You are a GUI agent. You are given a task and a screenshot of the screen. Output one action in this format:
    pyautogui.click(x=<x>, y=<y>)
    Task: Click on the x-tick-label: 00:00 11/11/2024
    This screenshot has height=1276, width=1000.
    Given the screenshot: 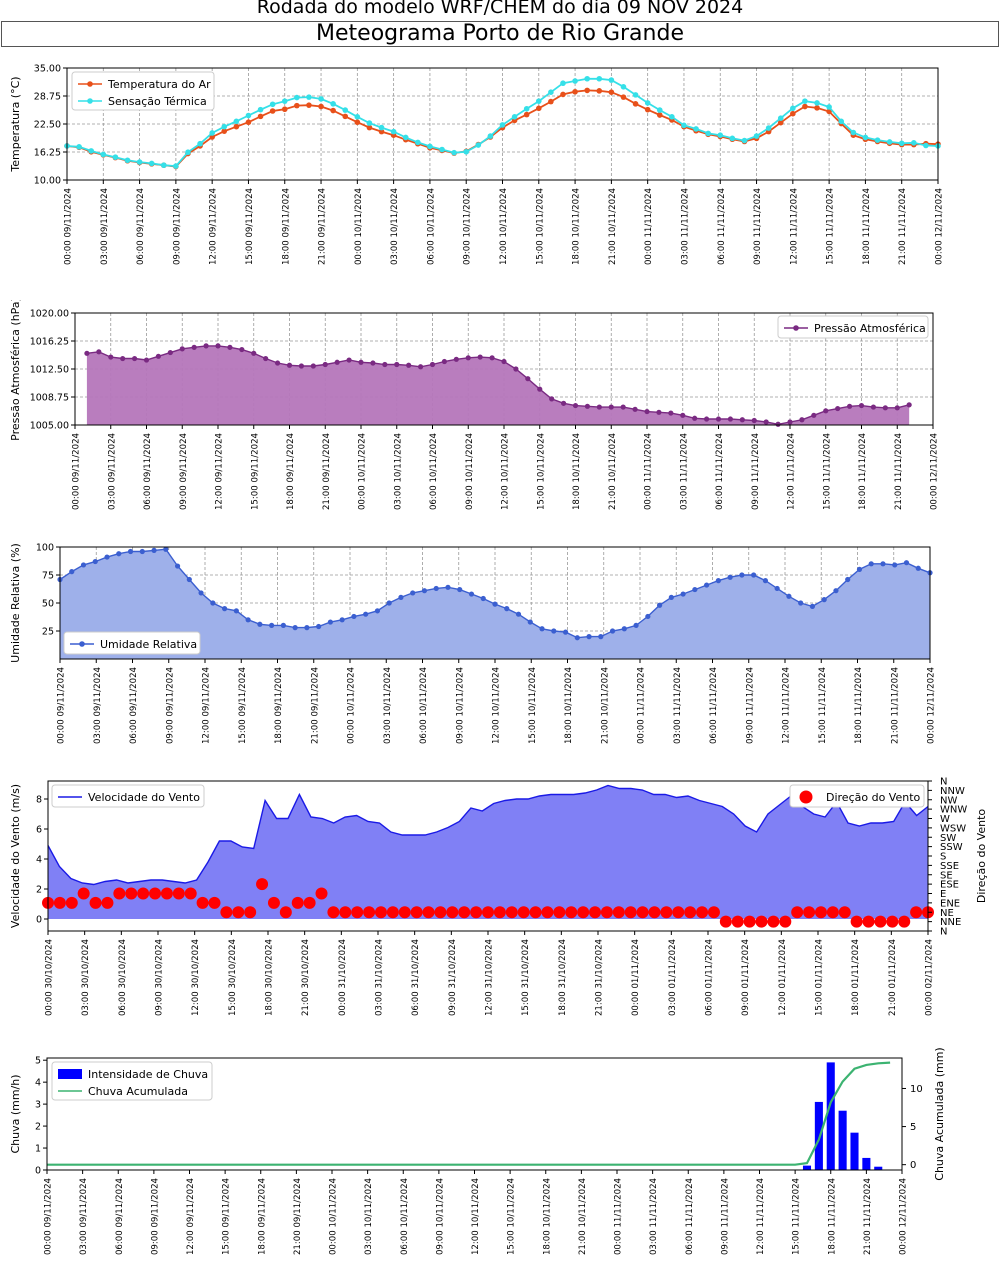 What is the action you would take?
    pyautogui.click(x=642, y=705)
    